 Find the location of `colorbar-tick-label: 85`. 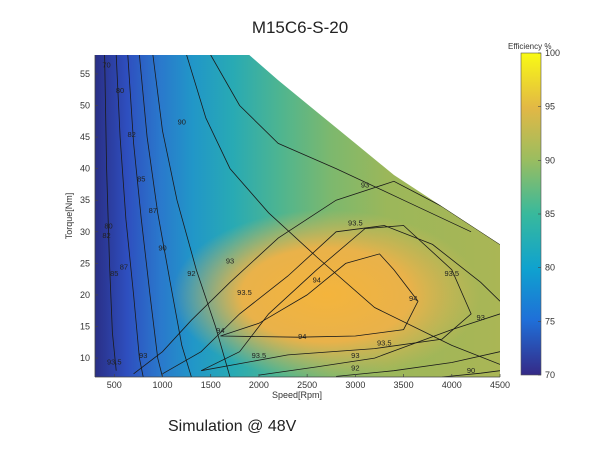

colorbar-tick-label: 85 is located at coordinates (550, 214).